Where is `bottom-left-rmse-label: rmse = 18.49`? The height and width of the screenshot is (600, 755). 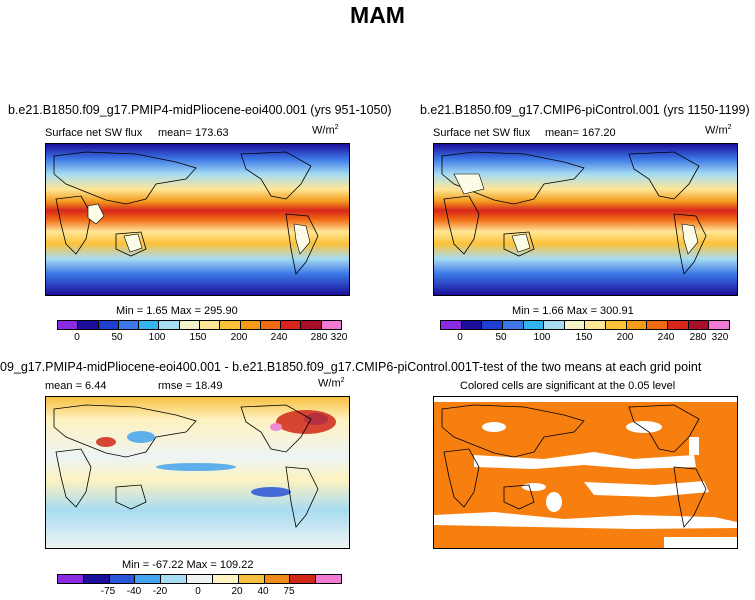 bottom-left-rmse-label: rmse = 18.49 is located at coordinates (190, 386).